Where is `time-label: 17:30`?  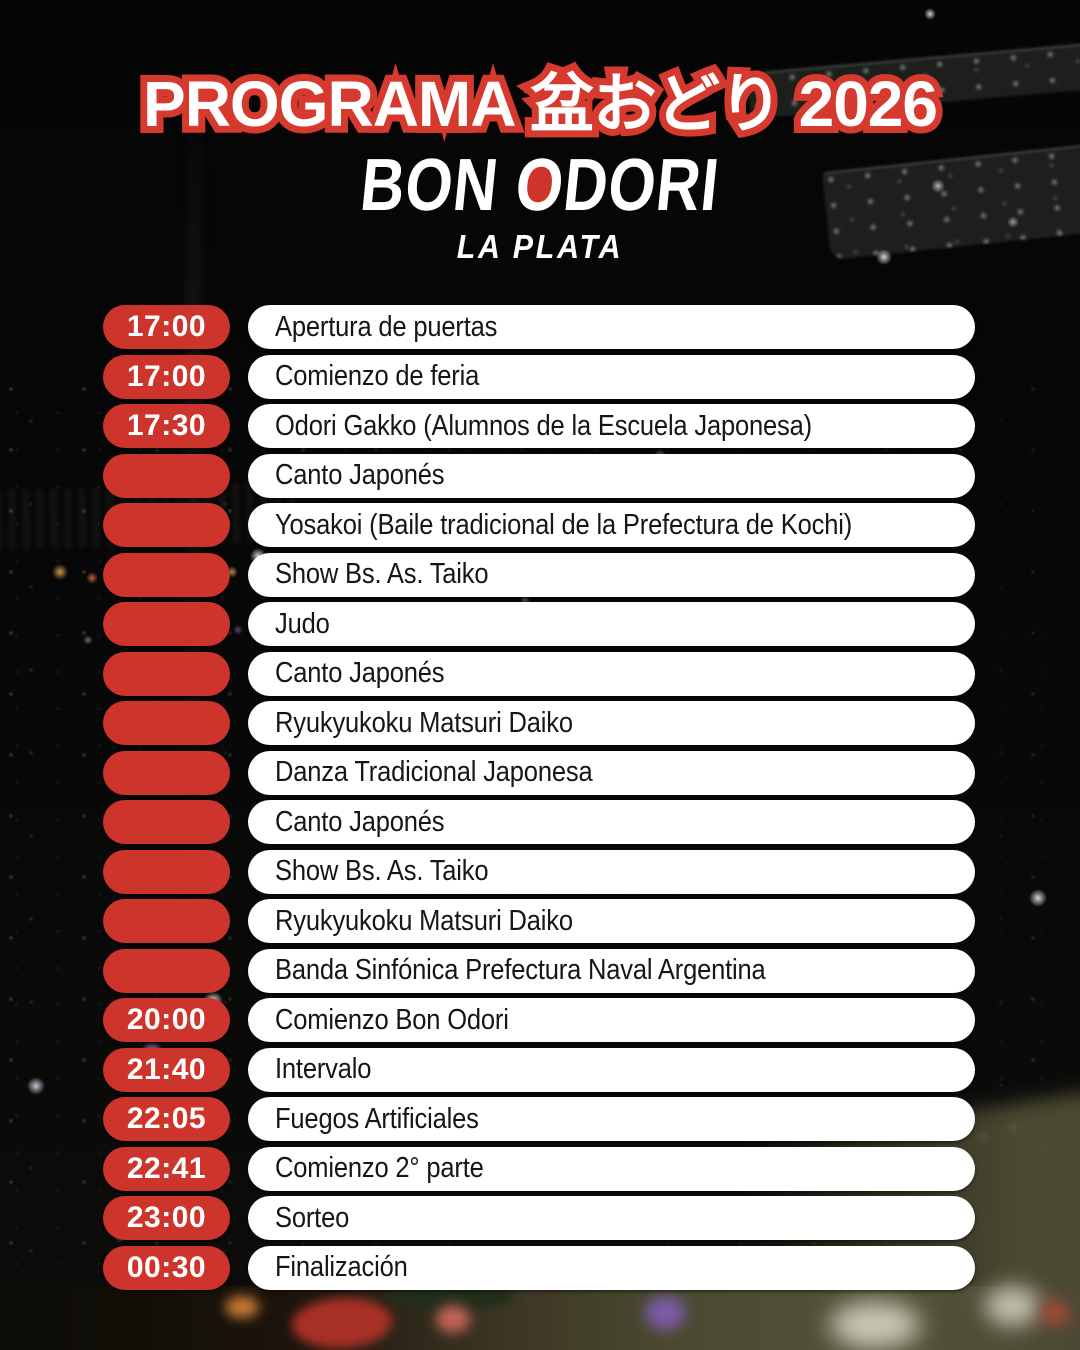
time-label: 17:30 is located at coordinates (166, 425).